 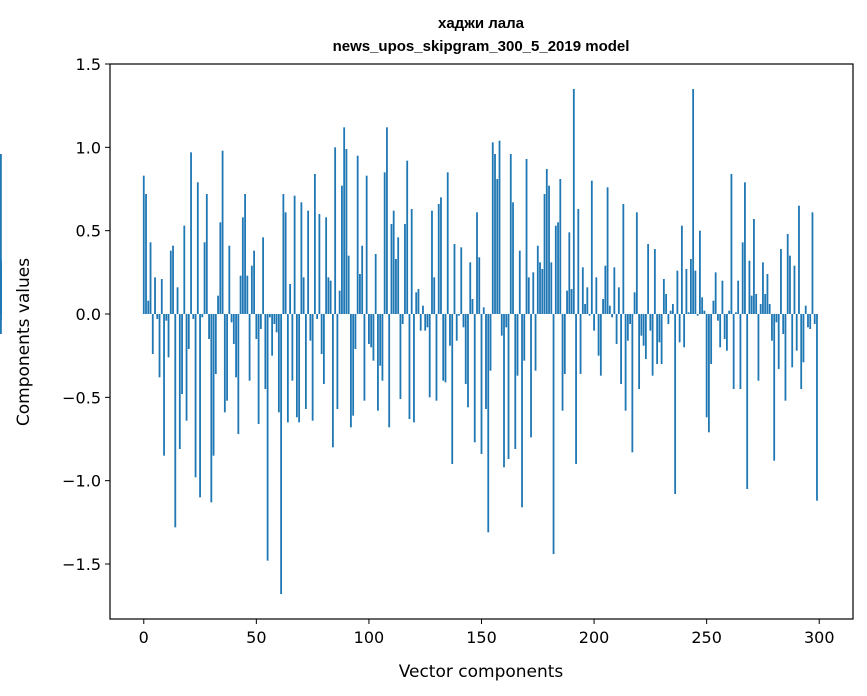 What do you see at coordinates (24, 342) in the screenshot?
I see `y-axis-label: Components values` at bounding box center [24, 342].